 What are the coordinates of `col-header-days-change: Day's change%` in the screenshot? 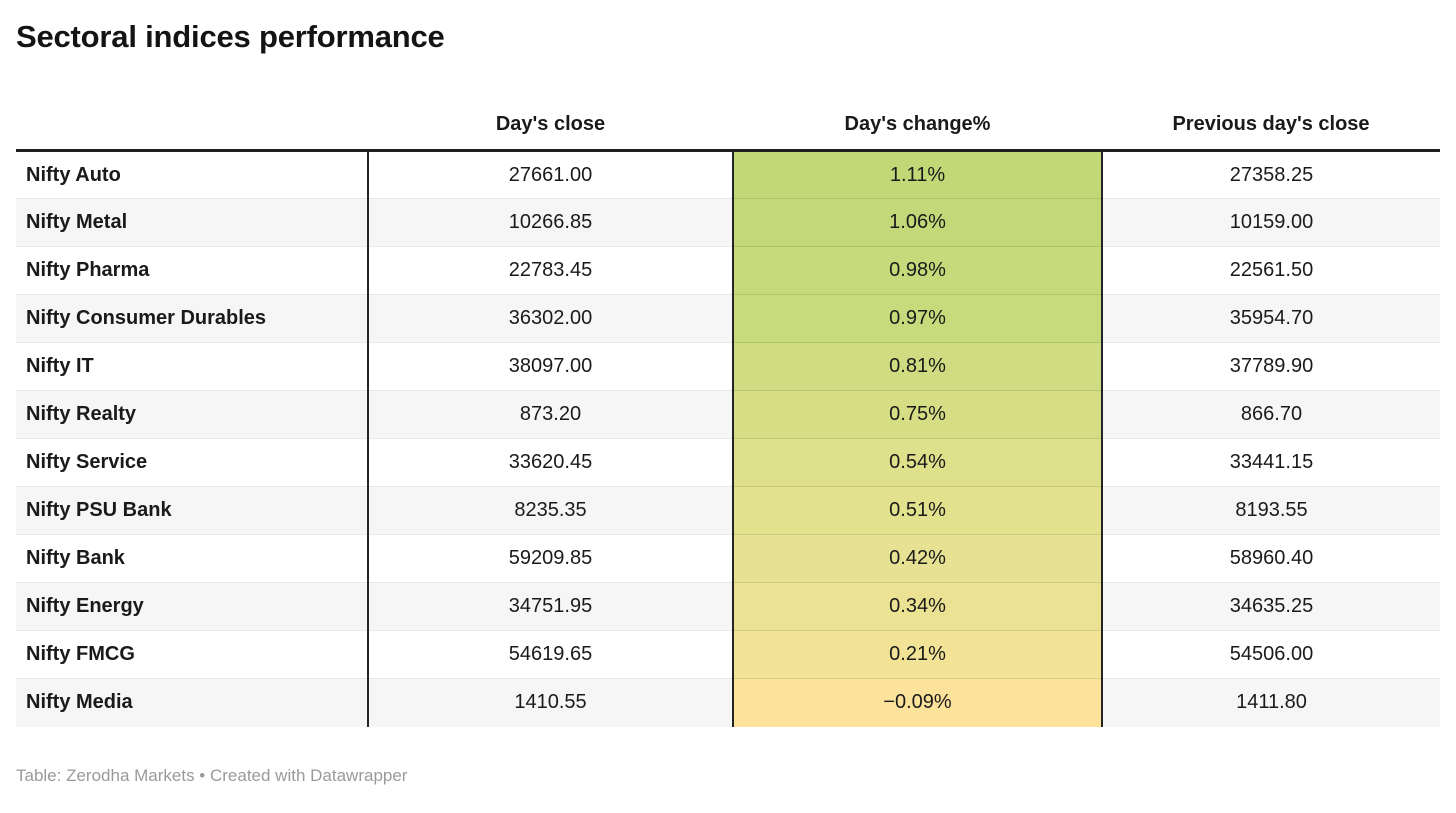 It's located at (917, 104).